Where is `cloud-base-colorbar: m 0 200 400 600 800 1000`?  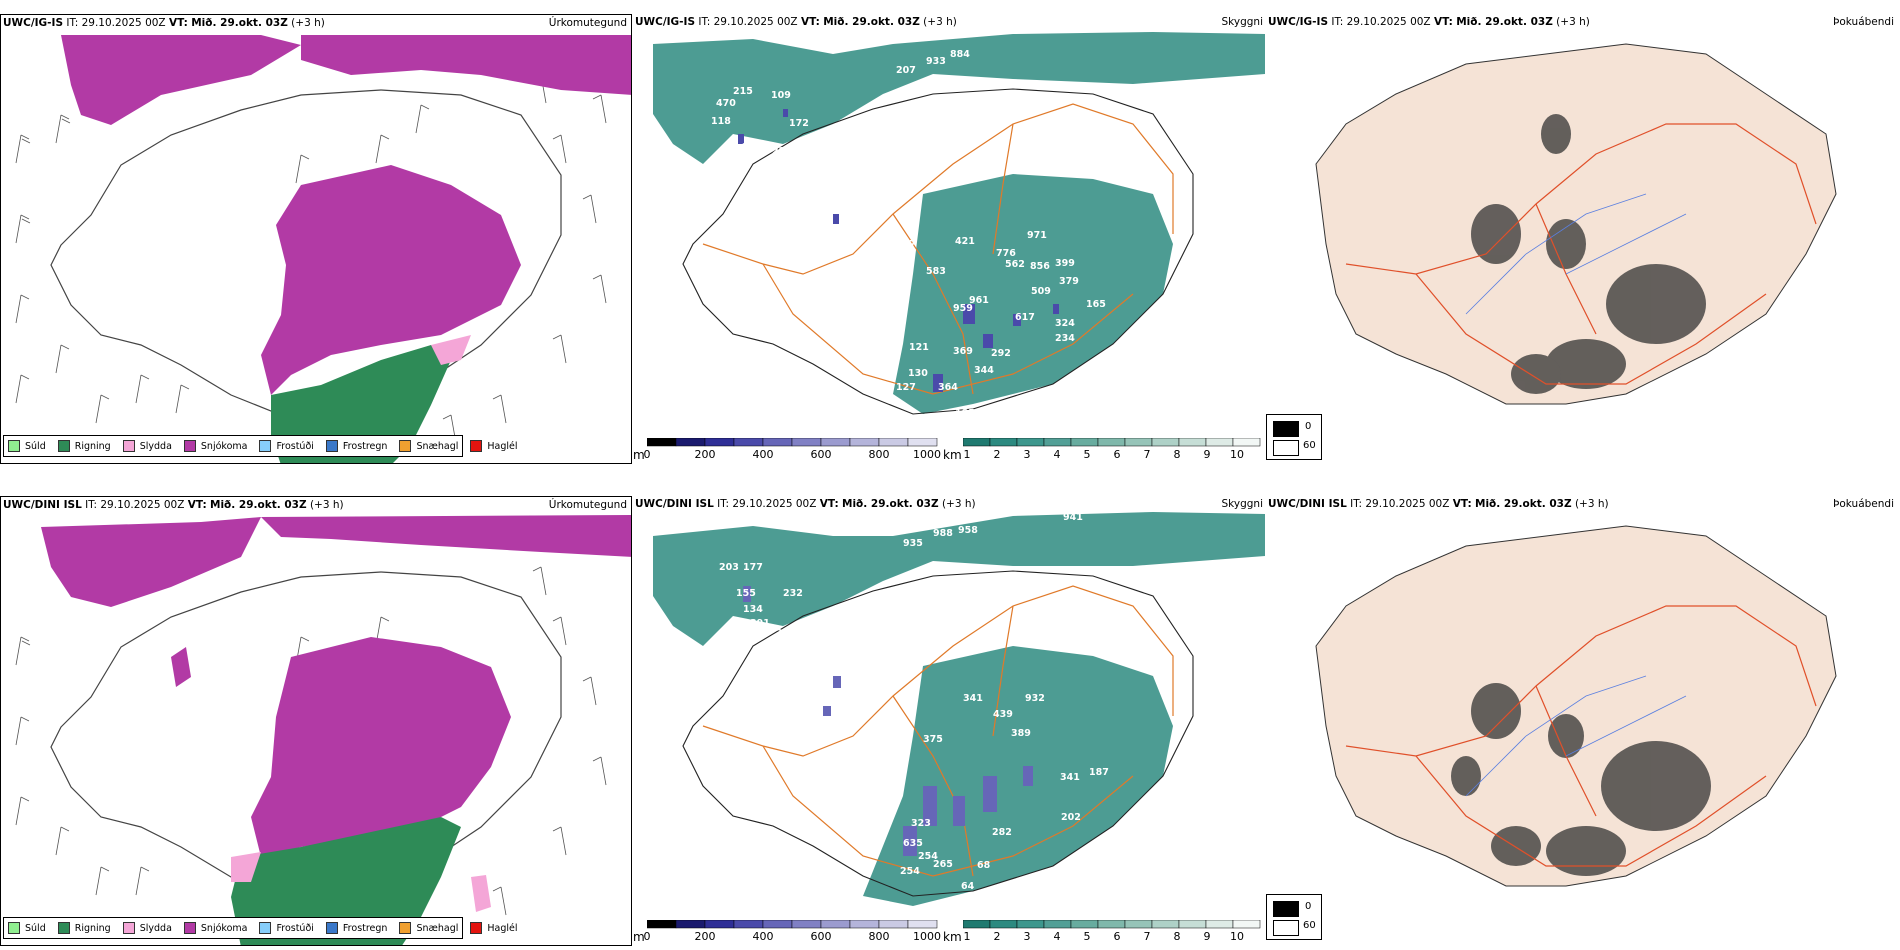
cloud-base-colorbar: m 0 200 400 600 800 1000 is located at coordinates (787, 450).